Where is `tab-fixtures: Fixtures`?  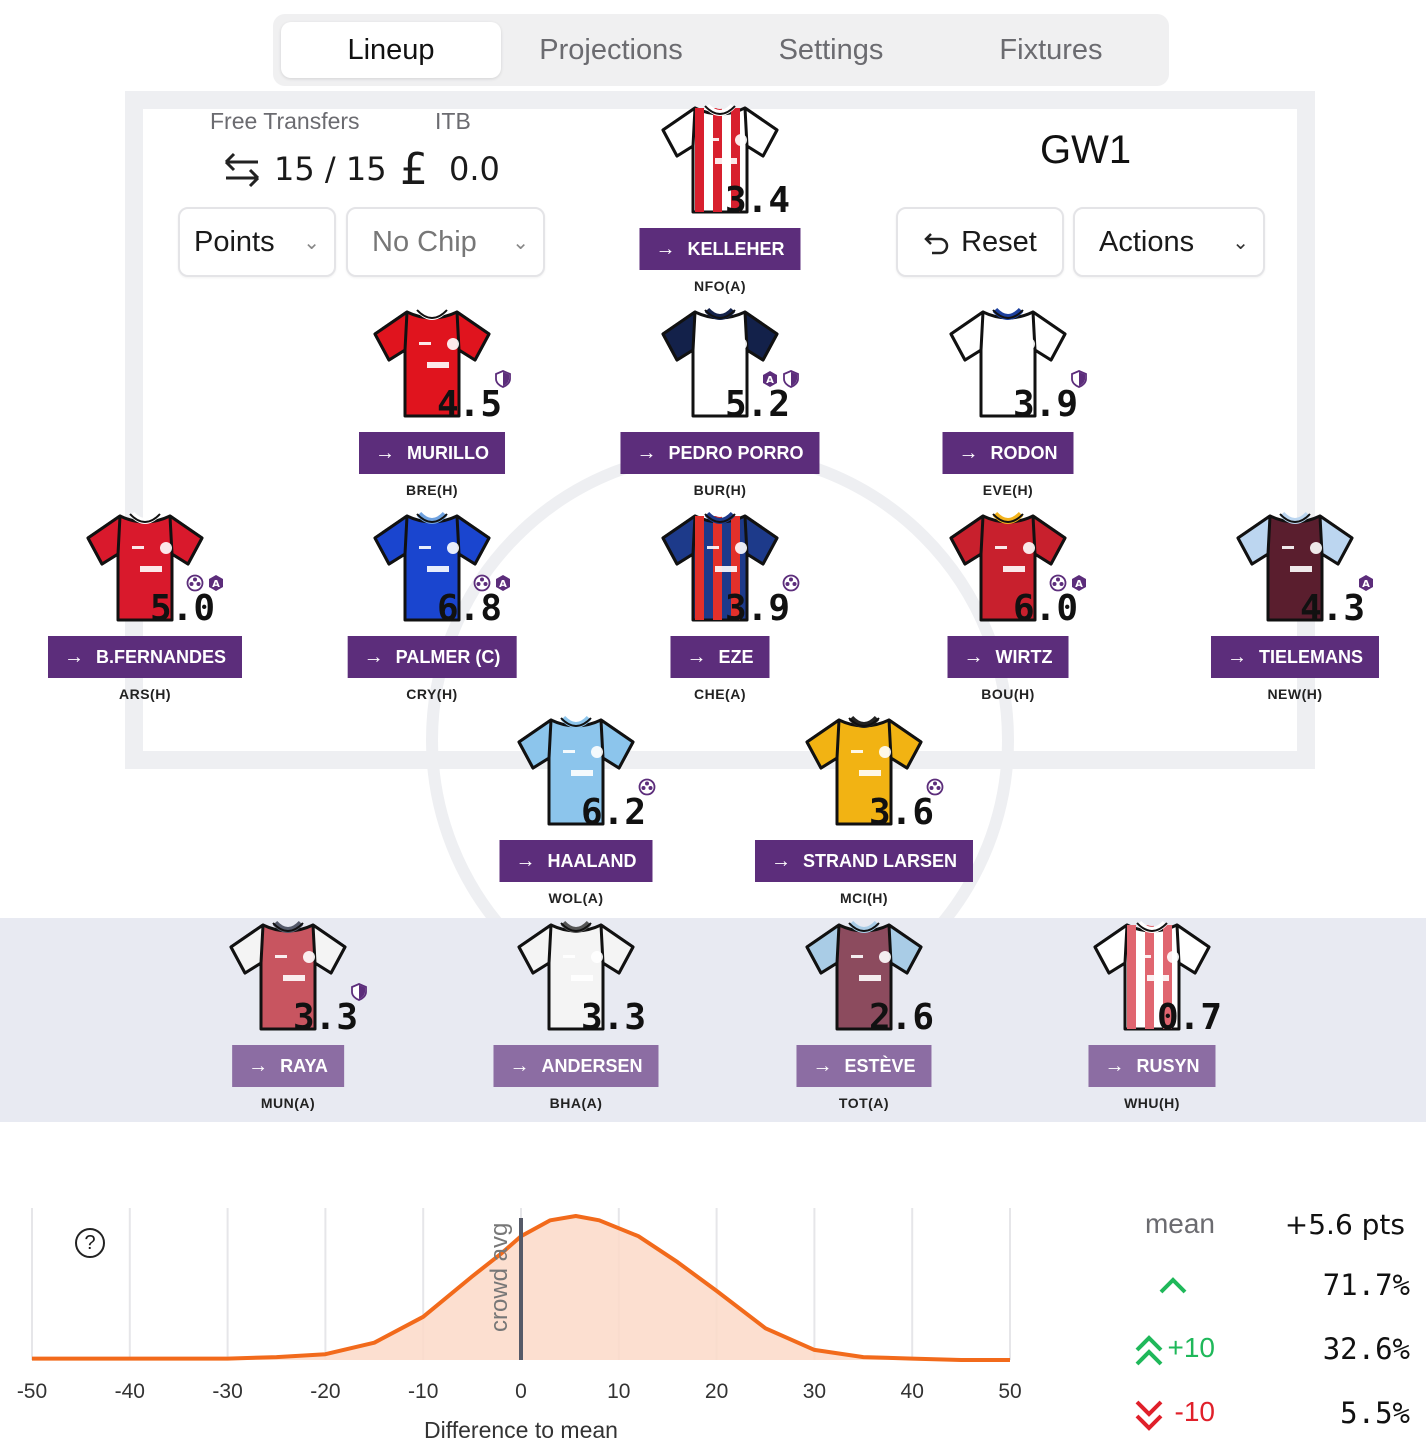 tab-fixtures: Fixtures is located at coordinates (1051, 49).